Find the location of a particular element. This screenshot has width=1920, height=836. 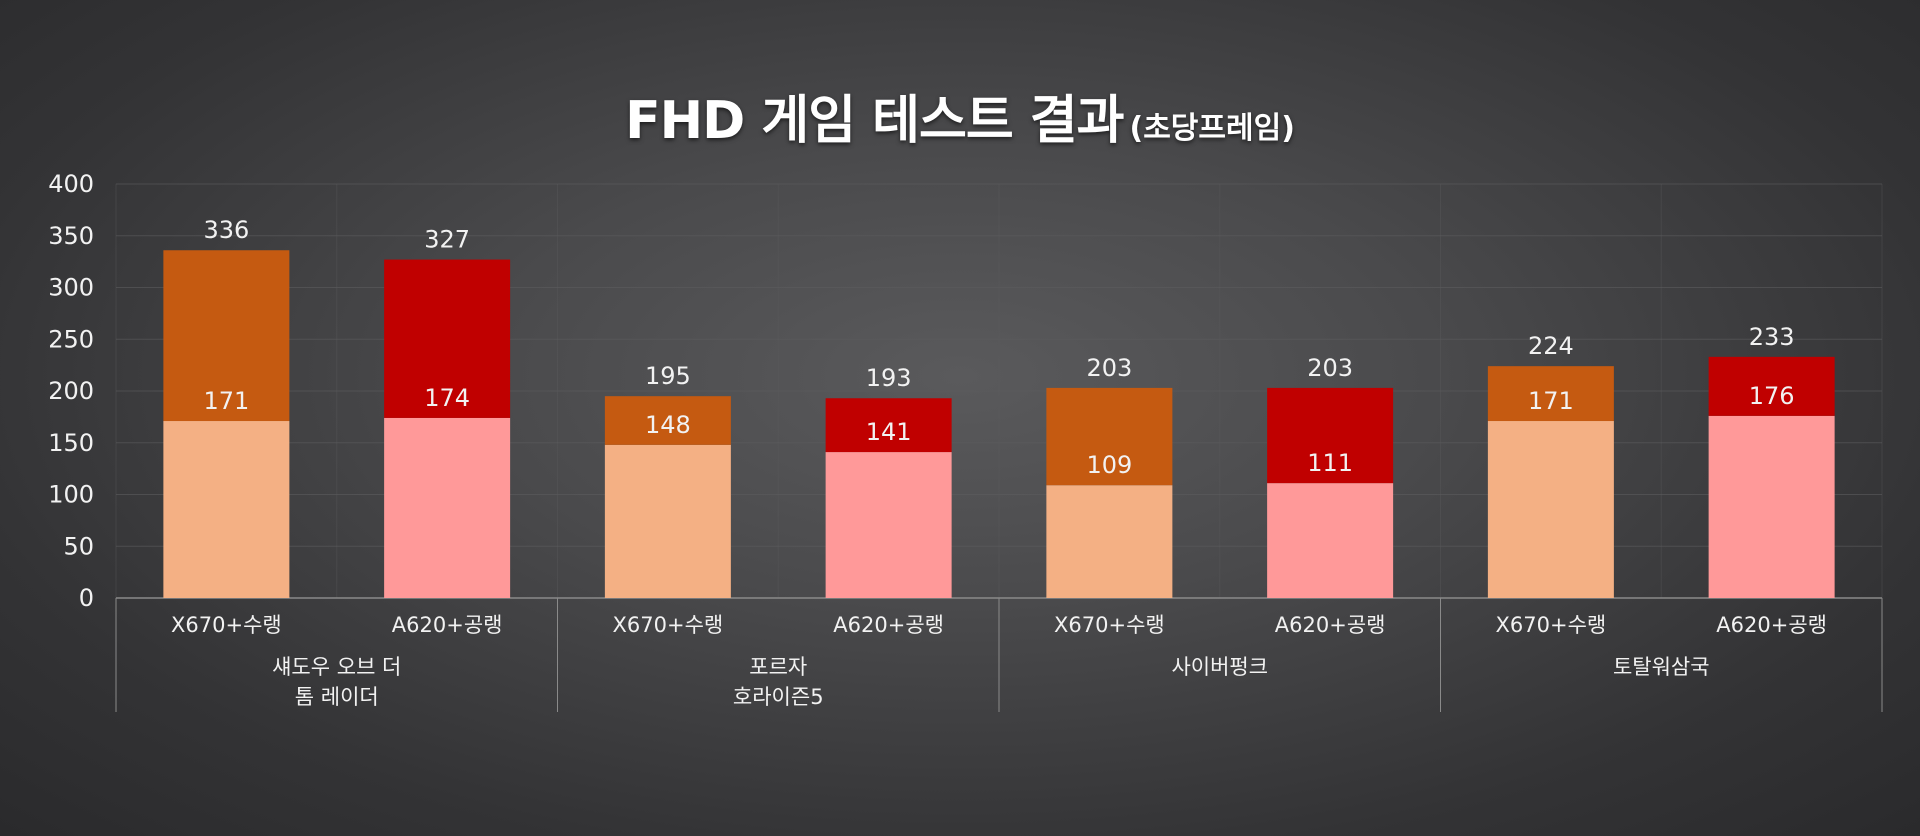

data-label-total: 327 is located at coordinates (447, 240).